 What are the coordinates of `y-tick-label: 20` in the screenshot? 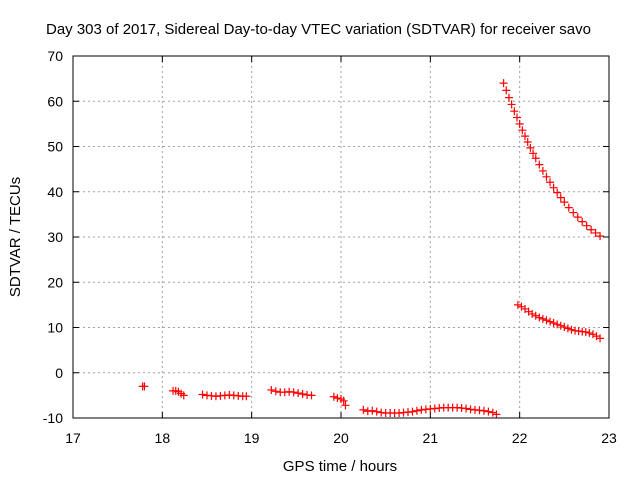 It's located at (55, 282).